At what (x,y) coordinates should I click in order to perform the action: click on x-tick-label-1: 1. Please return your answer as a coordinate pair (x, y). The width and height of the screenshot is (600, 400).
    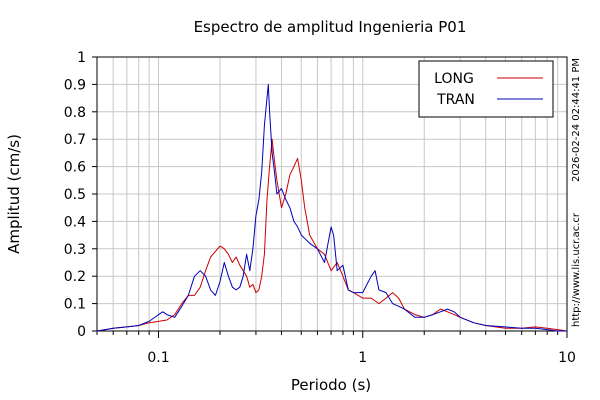
    Looking at the image, I should click on (362, 358).